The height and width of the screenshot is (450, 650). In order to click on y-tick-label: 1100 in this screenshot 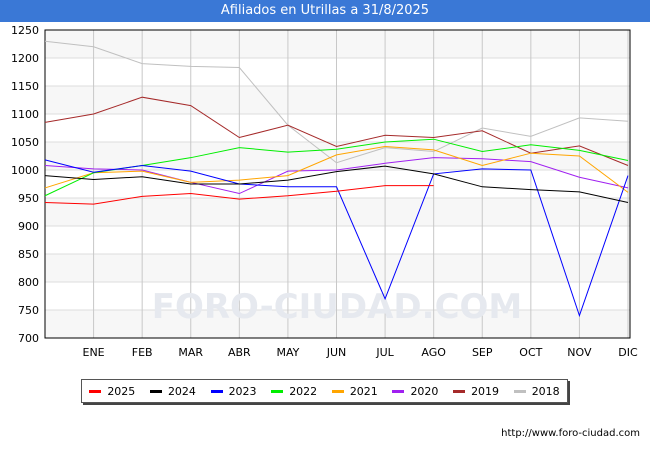, I will do `click(25, 114)`.